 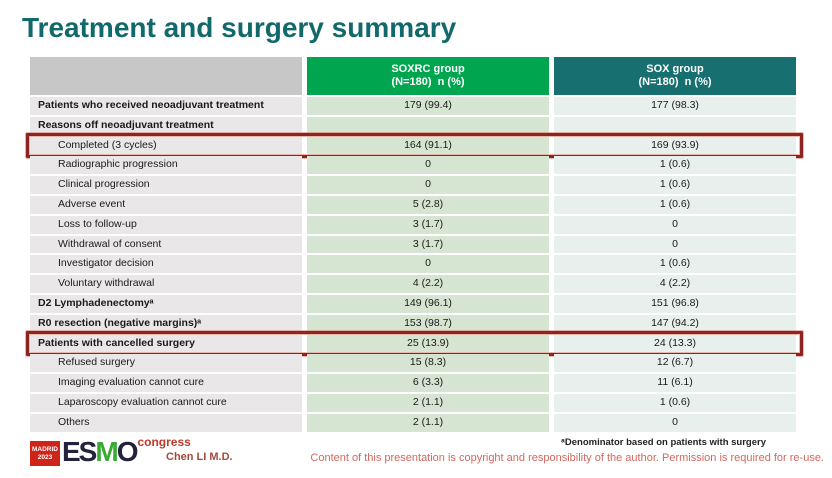 I want to click on cell-sox: 11 (6.1), so click(x=675, y=383).